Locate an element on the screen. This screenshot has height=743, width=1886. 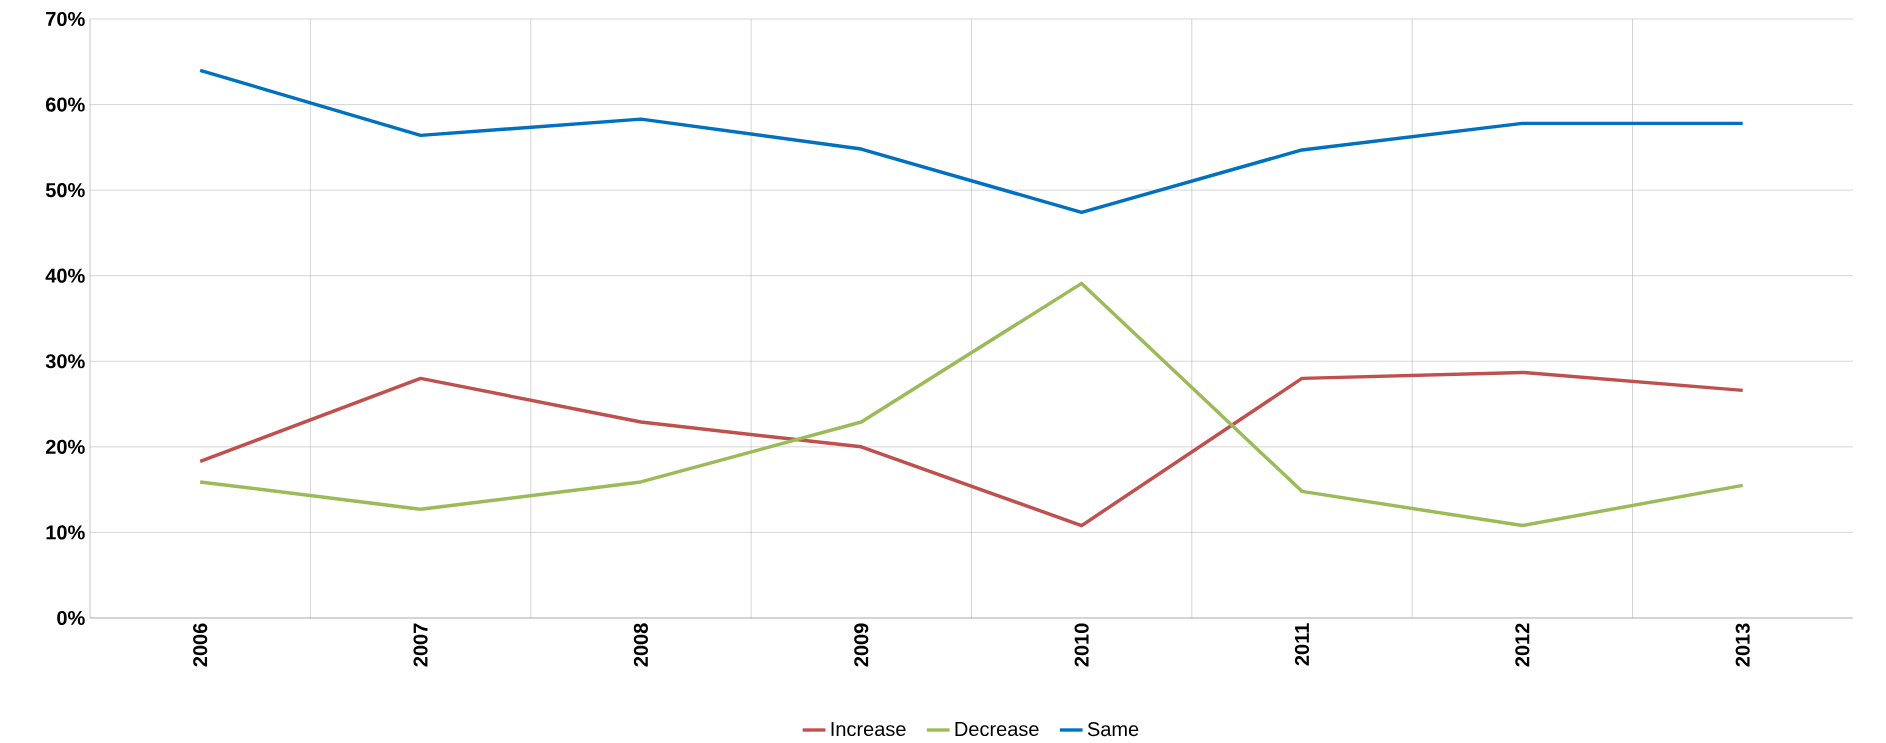
x-tick-label: 2006 is located at coordinates (200, 645).